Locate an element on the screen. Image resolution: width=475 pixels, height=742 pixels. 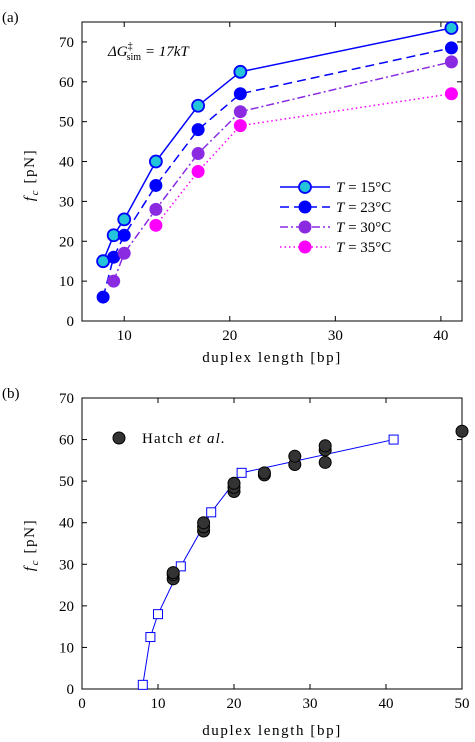
panel-b-legend: Hatch et al. is located at coordinates (169, 439).